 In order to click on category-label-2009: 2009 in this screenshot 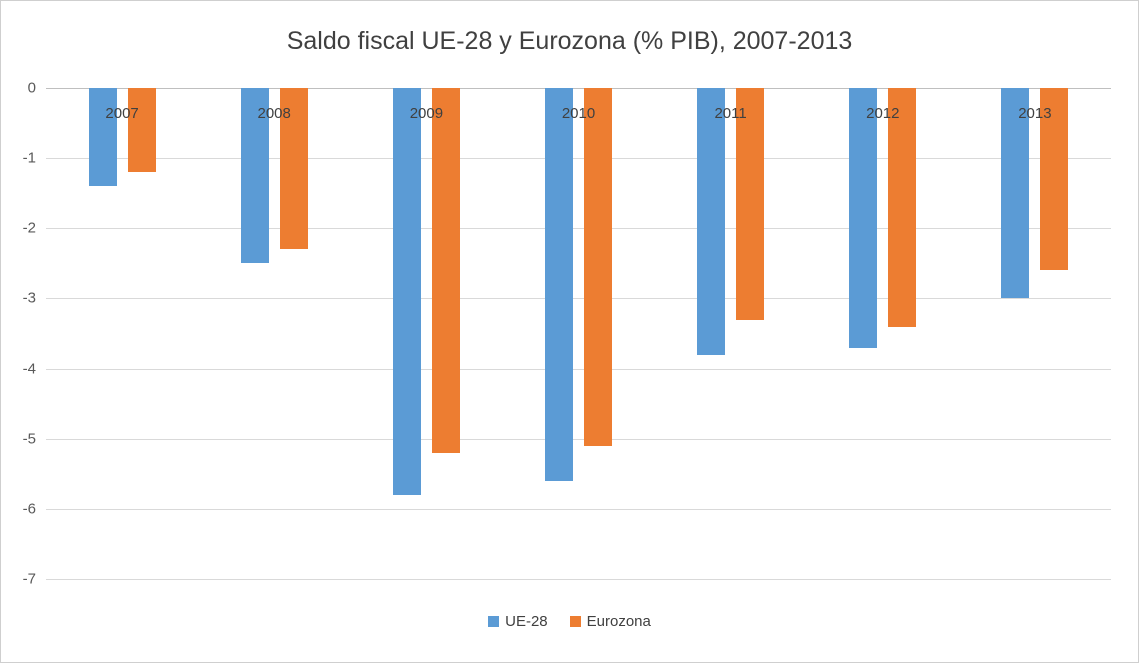, I will do `click(426, 113)`.